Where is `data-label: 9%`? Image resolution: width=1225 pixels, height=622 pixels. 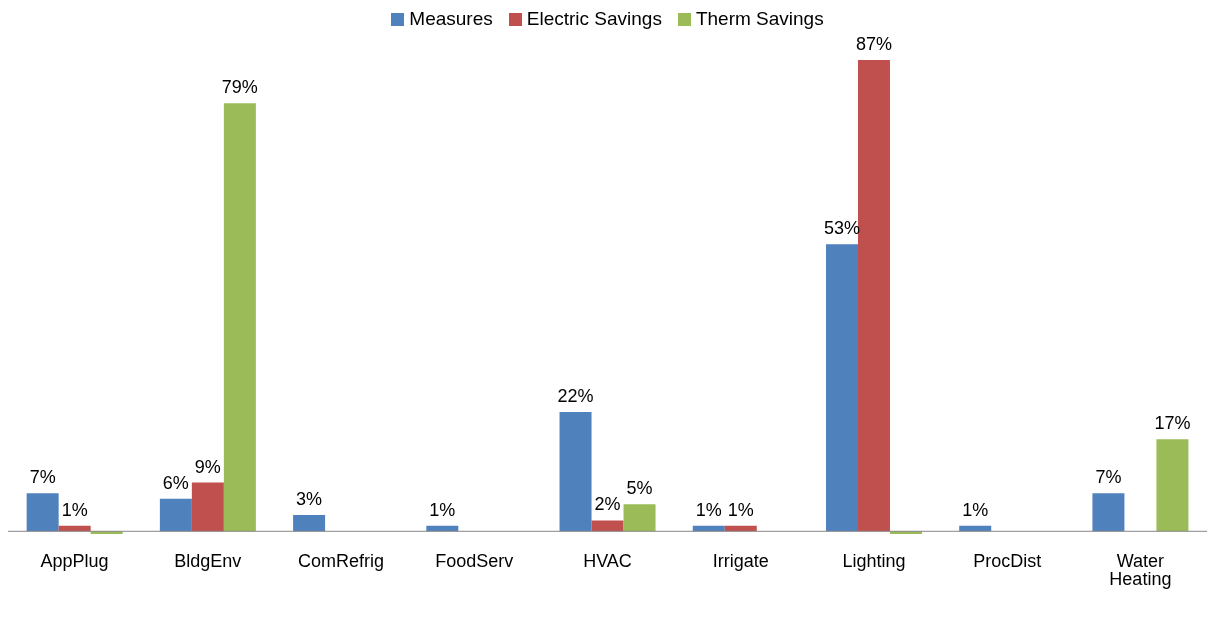
data-label: 9% is located at coordinates (207, 466).